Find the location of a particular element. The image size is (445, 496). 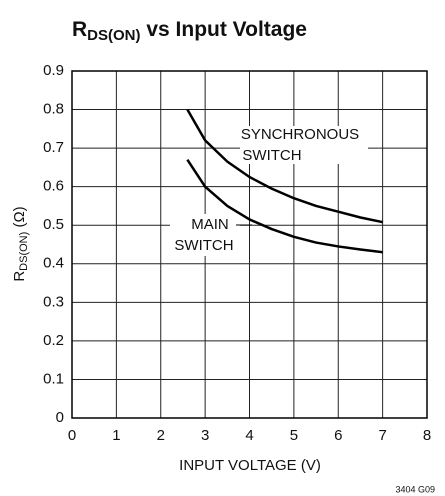

ylabel-subscript: DS(ON) is located at coordinates (24, 251).